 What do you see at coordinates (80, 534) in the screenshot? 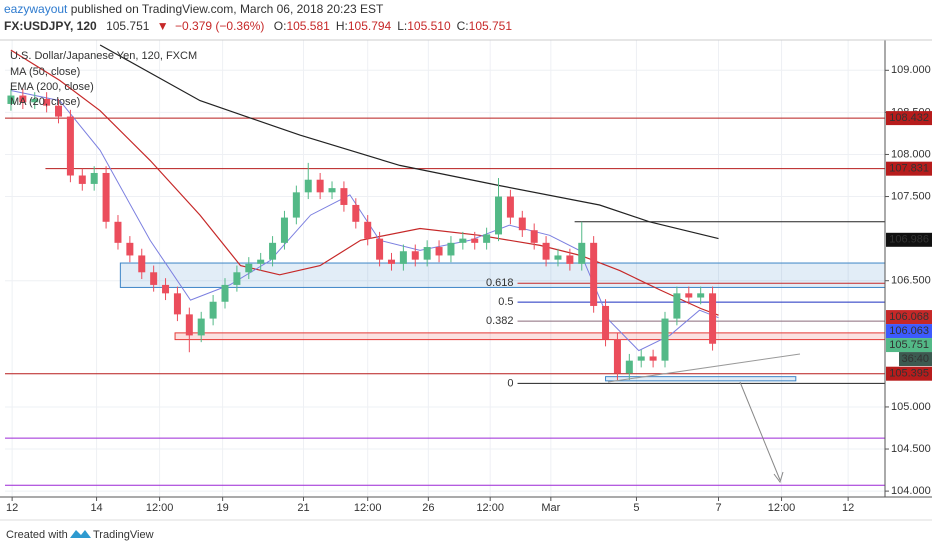
I see `brand-logo` at bounding box center [80, 534].